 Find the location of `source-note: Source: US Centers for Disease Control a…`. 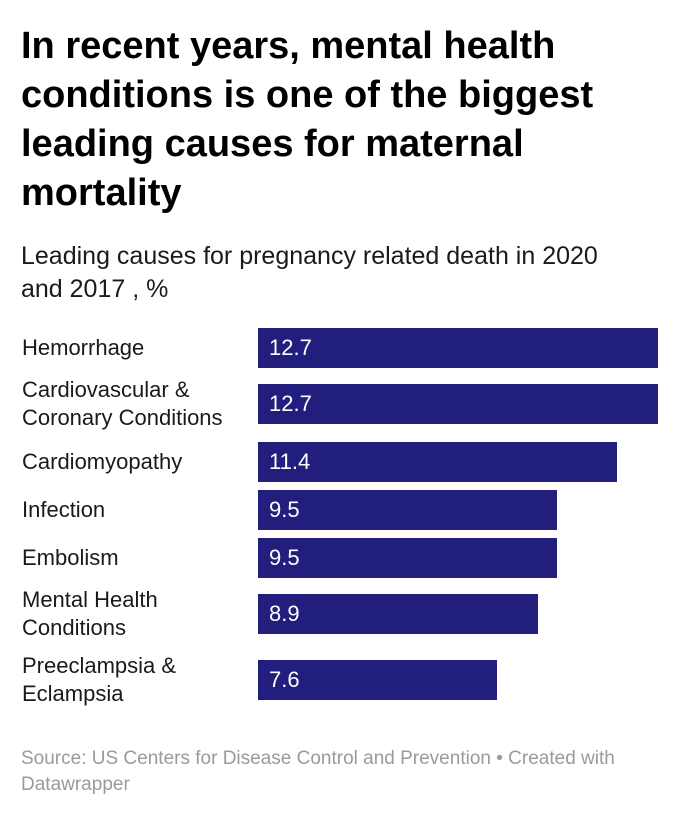

source-note: Source: US Centers for Disease Control a… is located at coordinates (318, 771).